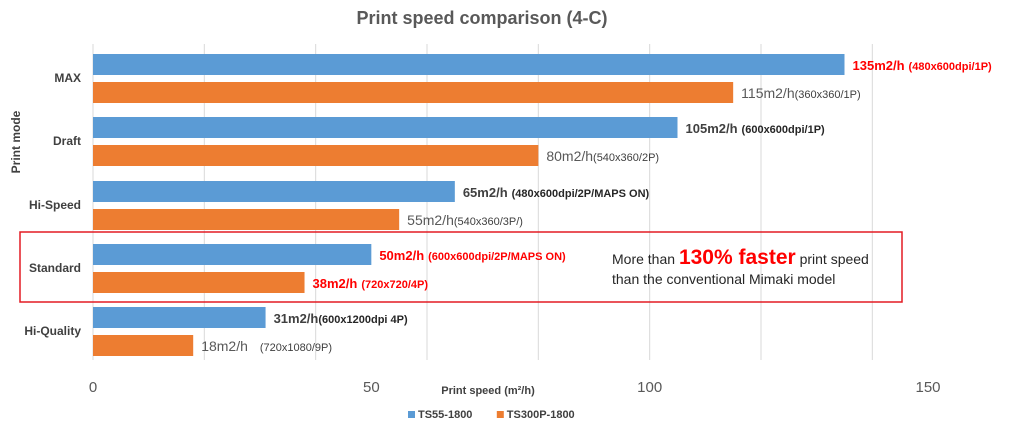 The width and height of the screenshot is (1024, 431). I want to click on callout-line-1: More than 130% faster print speed, so click(740, 257).